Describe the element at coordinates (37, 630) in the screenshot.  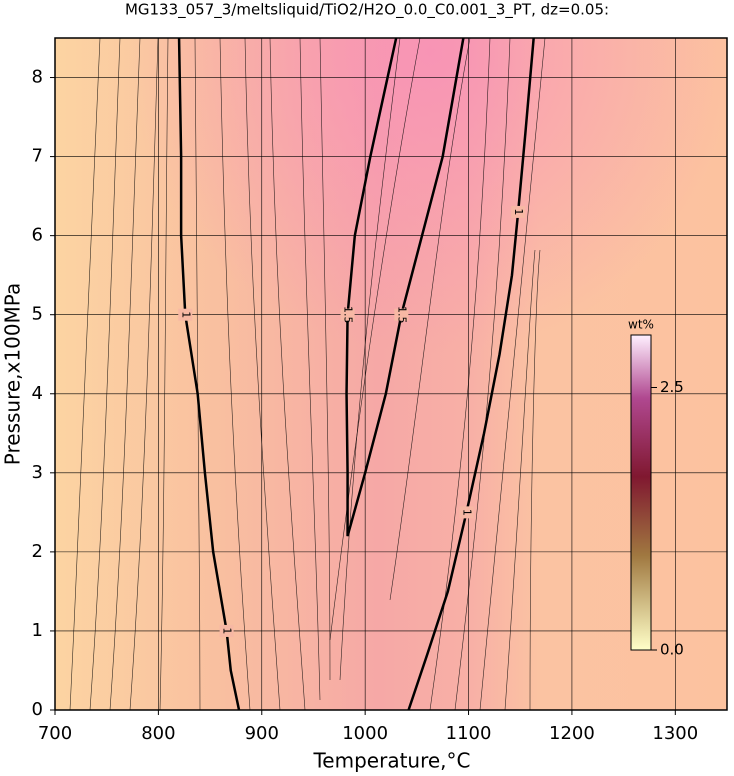
I see `y-tick-label: 1` at that location.